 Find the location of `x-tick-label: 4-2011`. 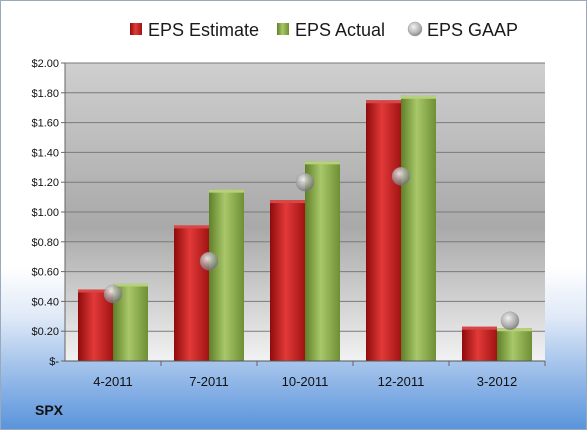

x-tick-label: 4-2011 is located at coordinates (113, 381).